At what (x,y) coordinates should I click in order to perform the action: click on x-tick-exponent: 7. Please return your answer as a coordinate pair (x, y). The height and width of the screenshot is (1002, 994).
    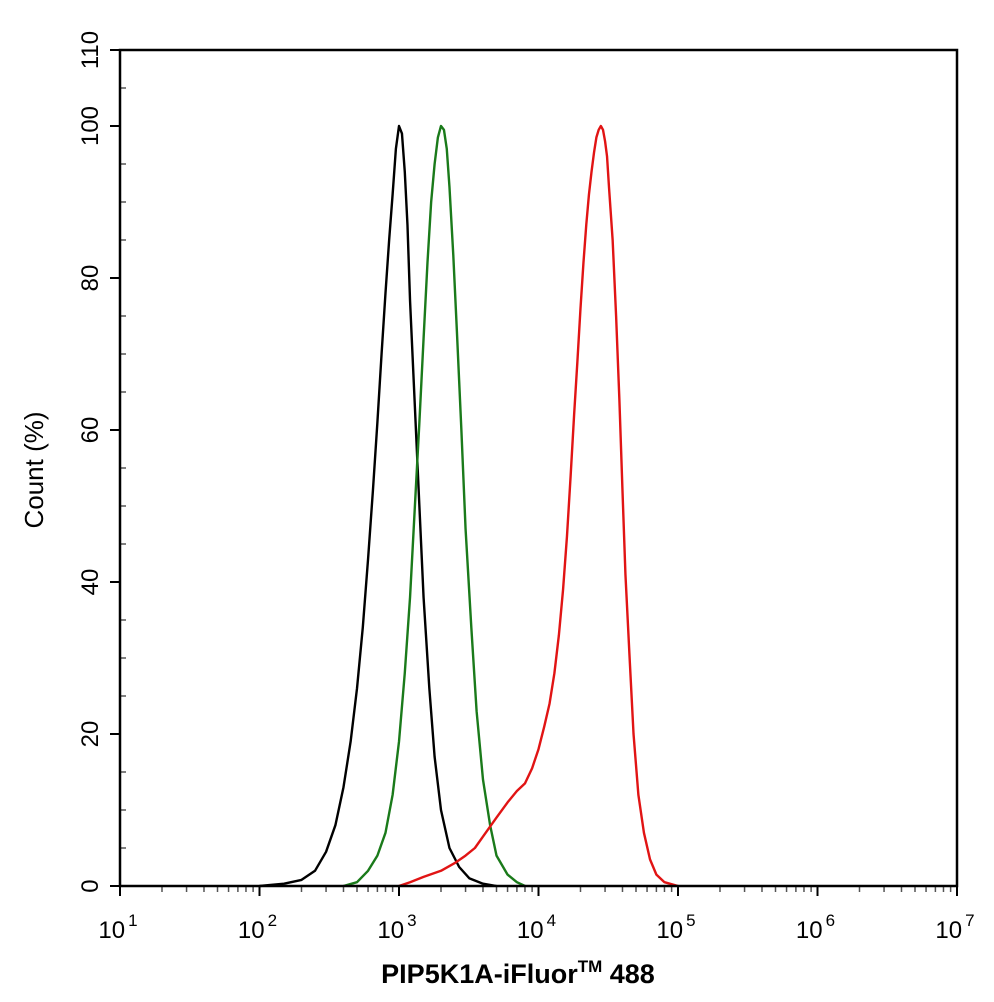
    Looking at the image, I should click on (969, 920).